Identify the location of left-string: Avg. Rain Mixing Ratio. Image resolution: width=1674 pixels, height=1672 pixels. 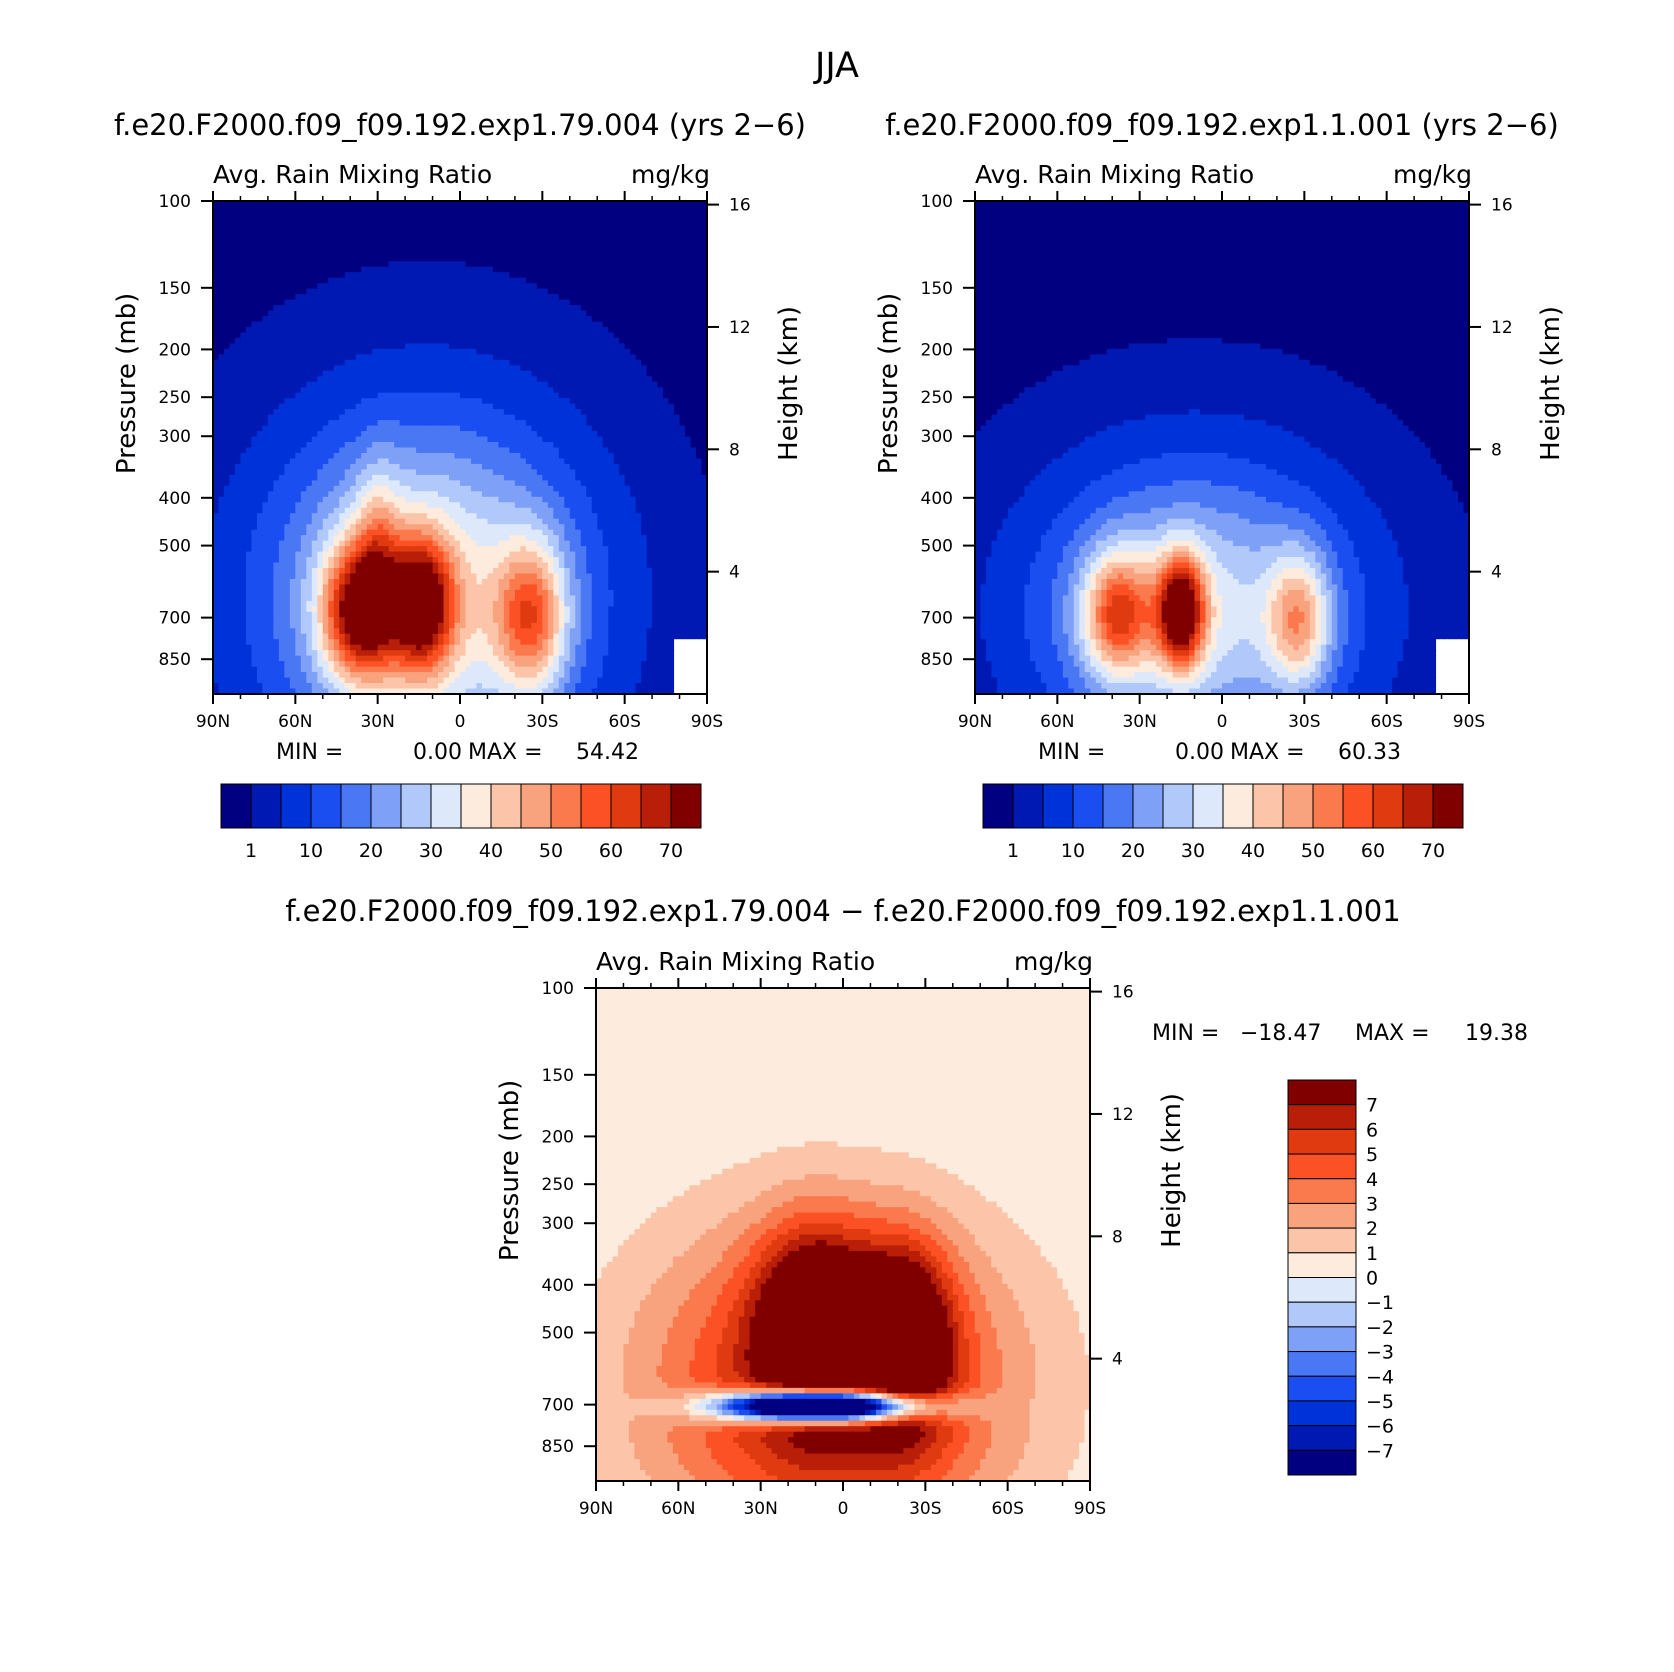
(352, 174).